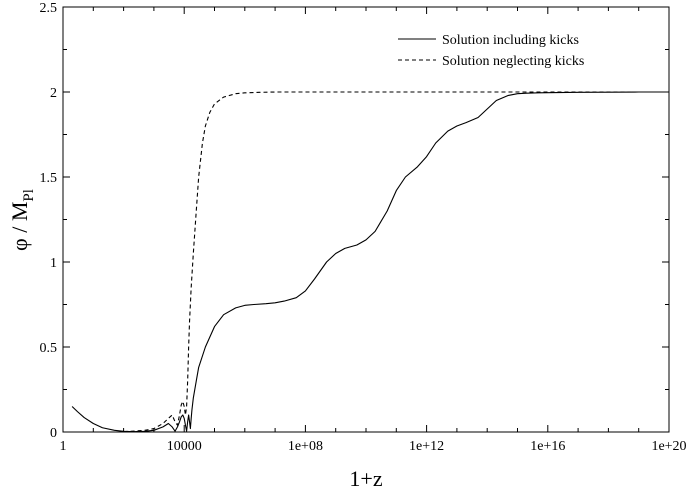 The image size is (692, 490). Describe the element at coordinates (184, 446) in the screenshot. I see `x-tick-label: 10000` at that location.